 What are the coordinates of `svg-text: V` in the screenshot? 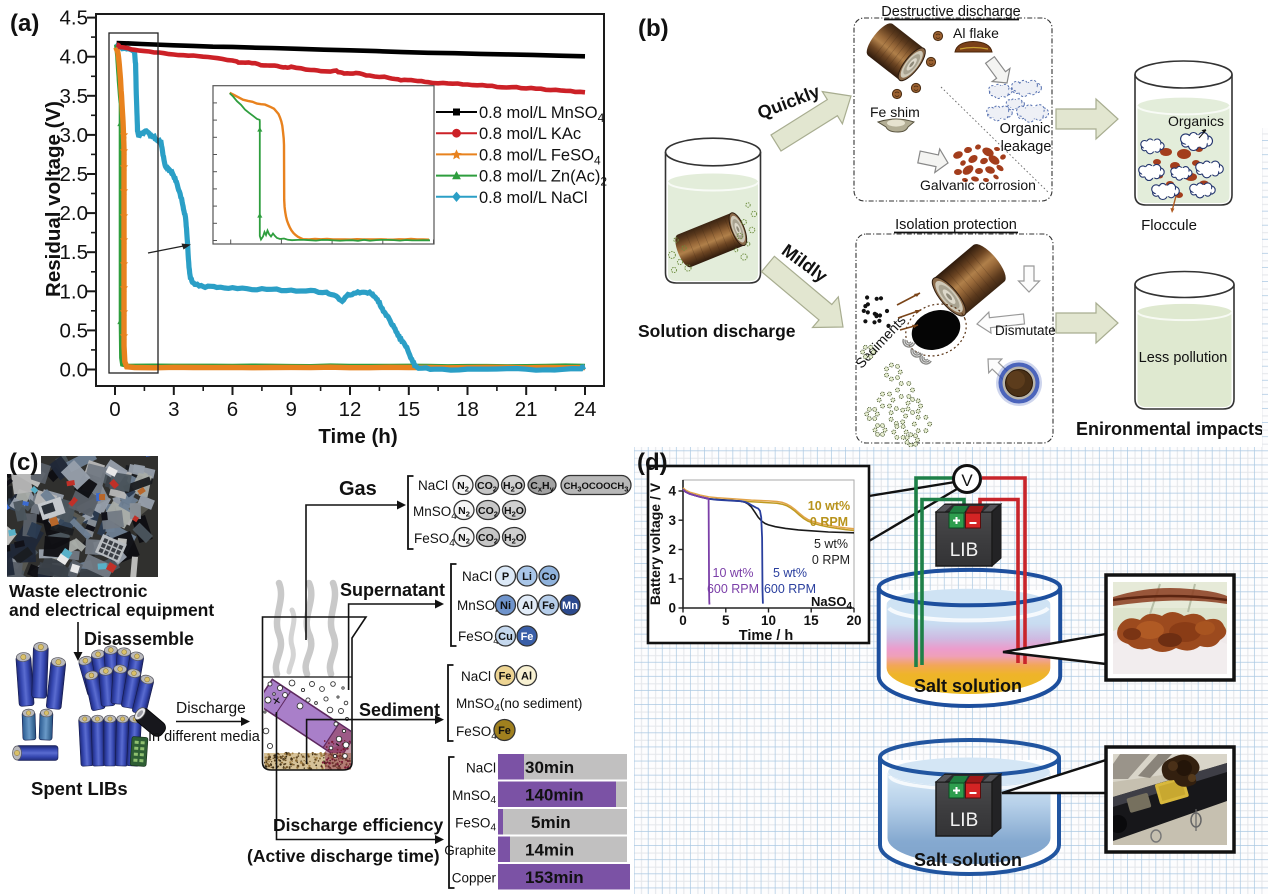 It's located at (967, 480).